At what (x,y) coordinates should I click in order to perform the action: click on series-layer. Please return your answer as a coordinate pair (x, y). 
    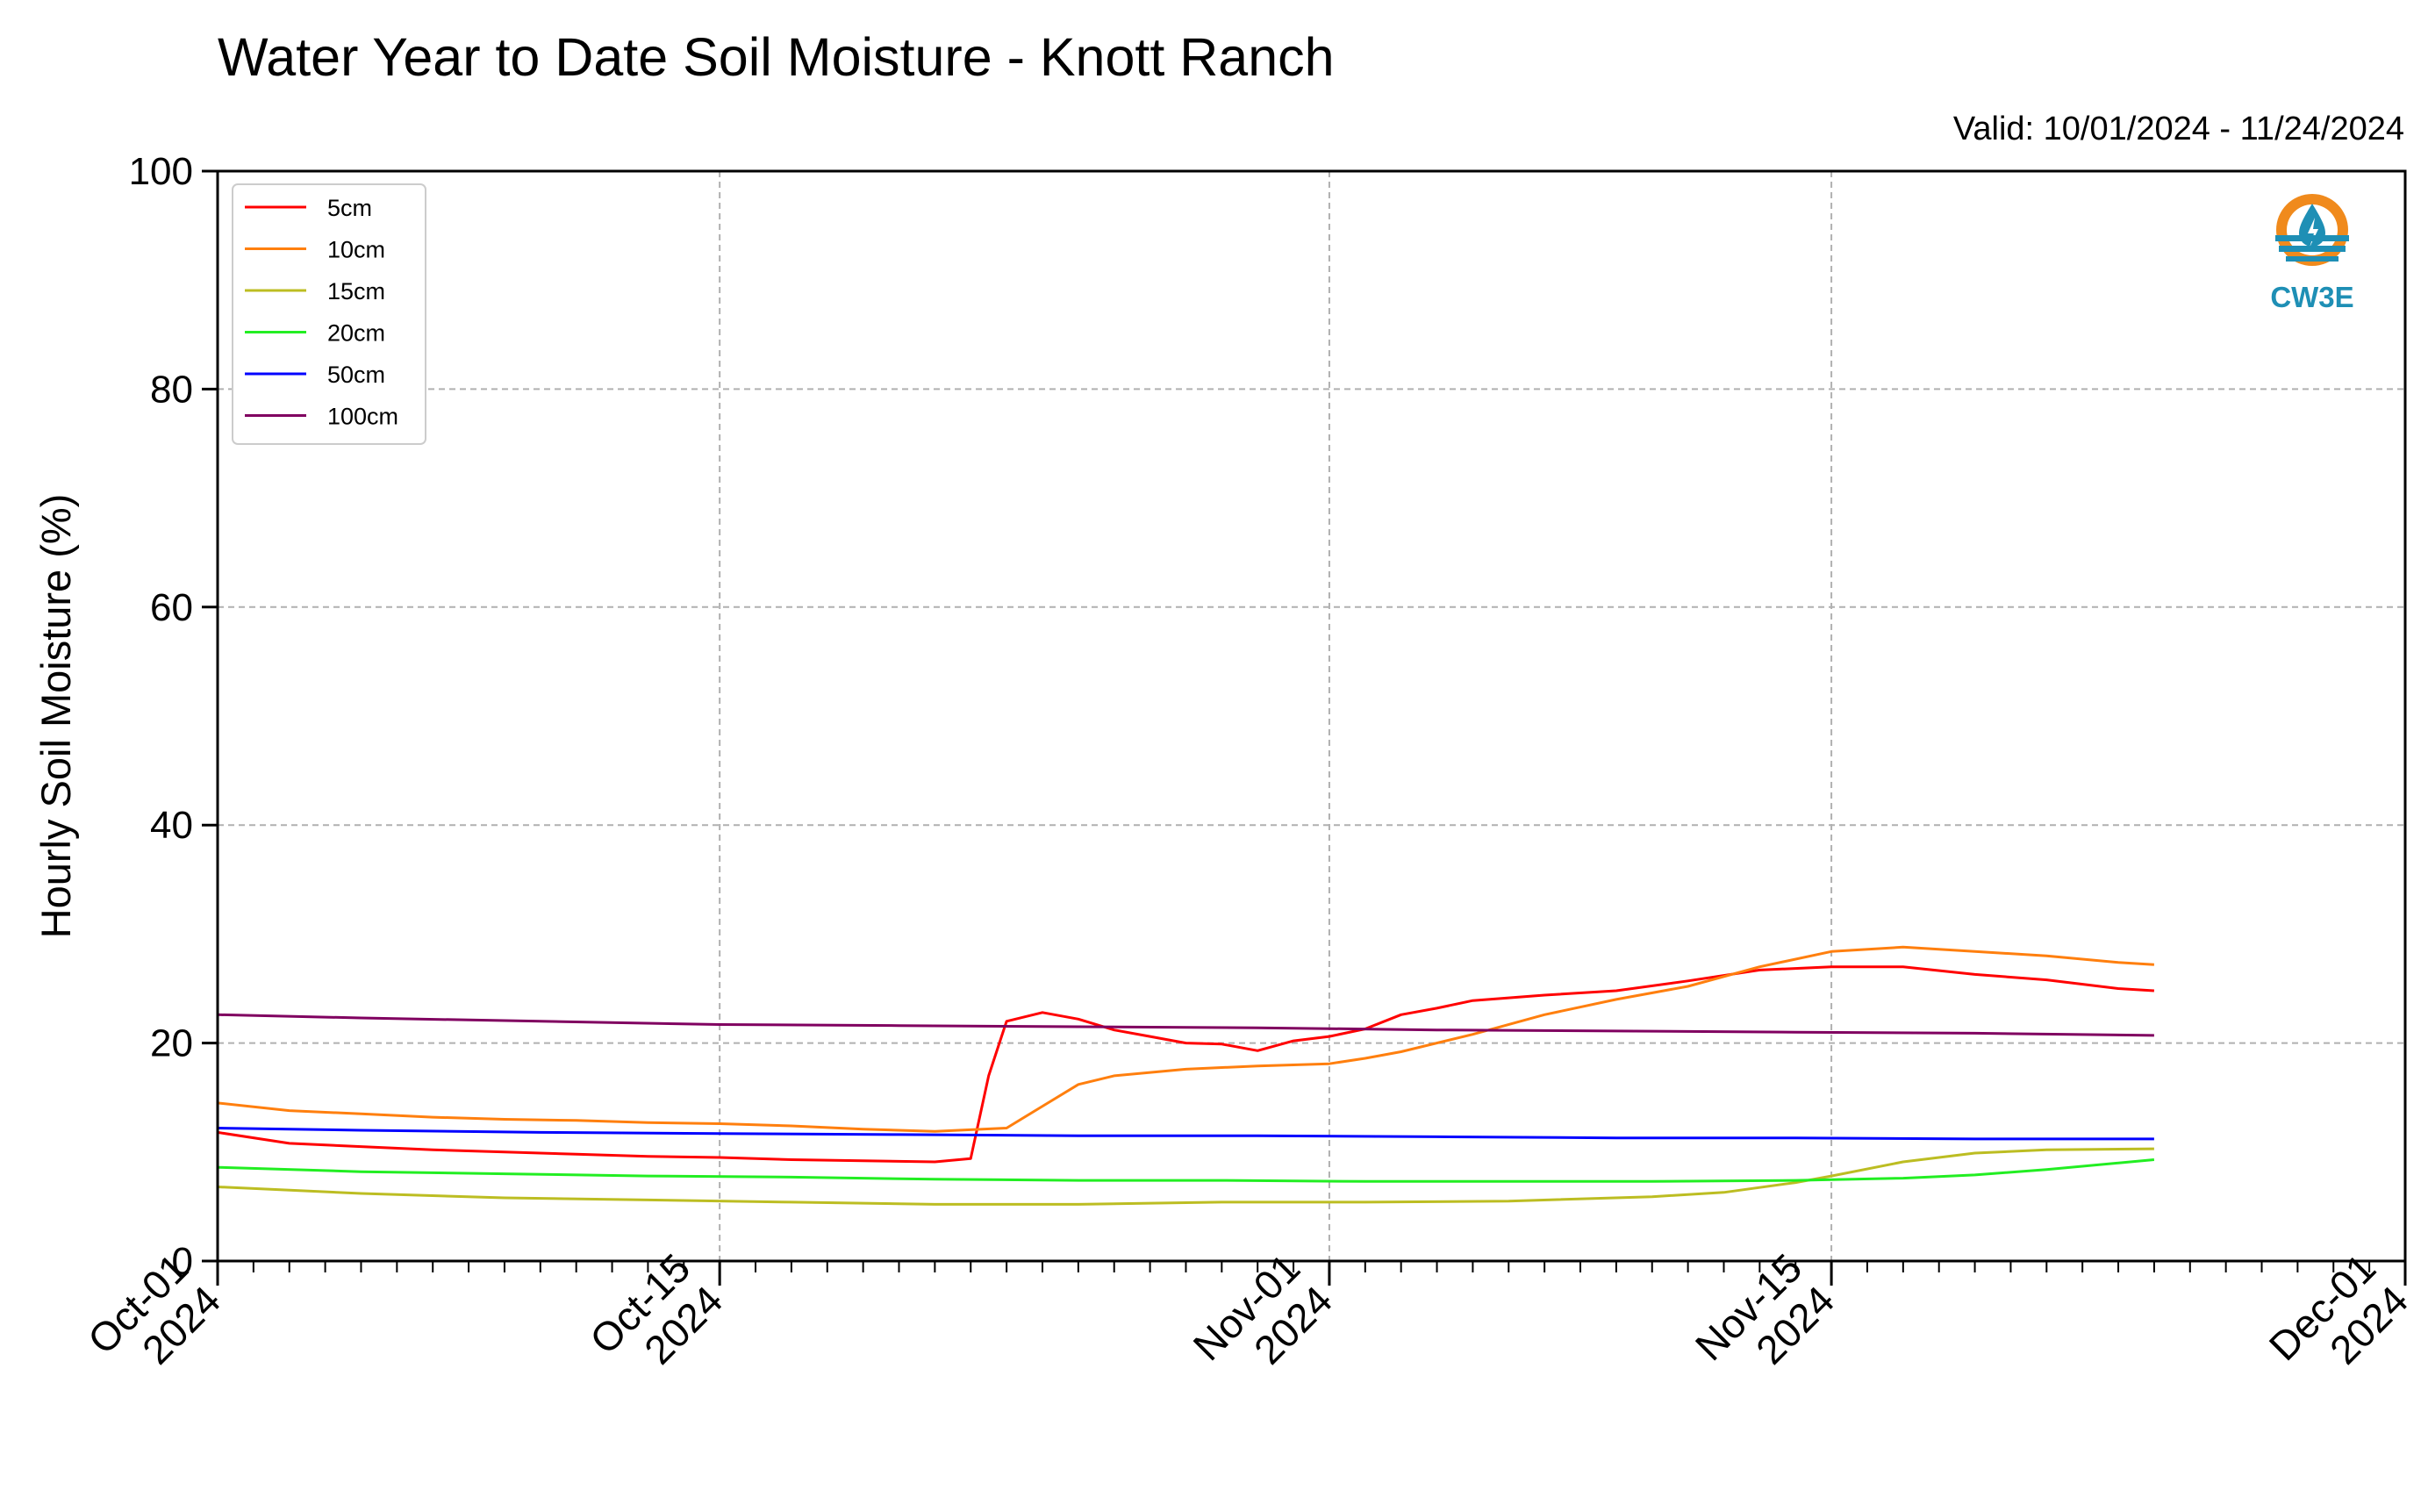
    Looking at the image, I should click on (1186, 1075).